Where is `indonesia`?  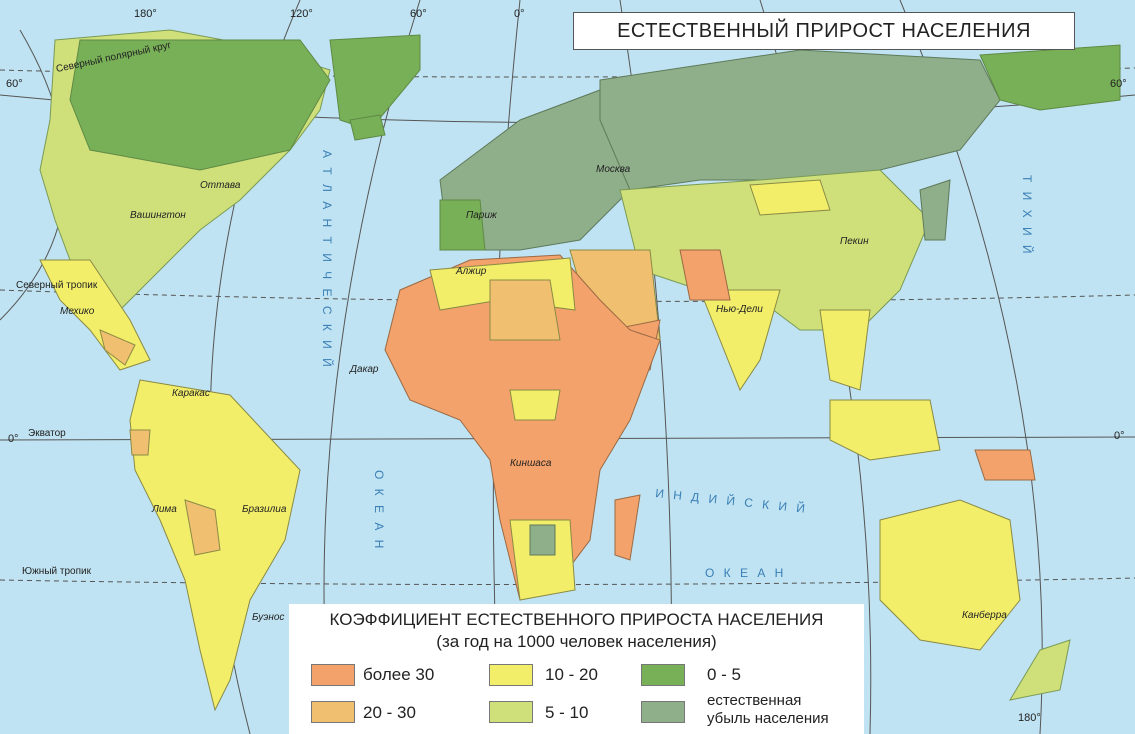 indonesia is located at coordinates (885, 430).